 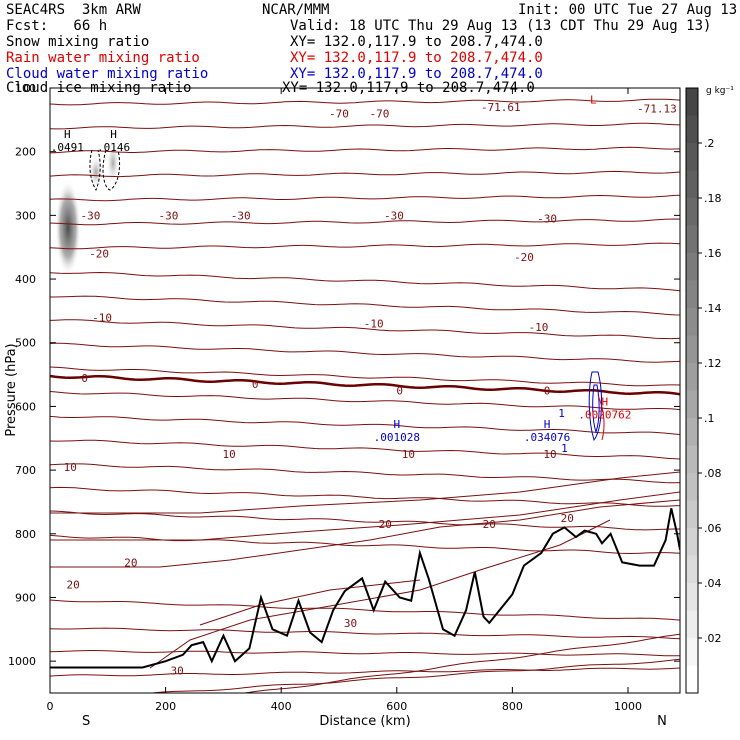 What do you see at coordinates (380, 113) in the screenshot?
I see `isotherm-label: -70` at bounding box center [380, 113].